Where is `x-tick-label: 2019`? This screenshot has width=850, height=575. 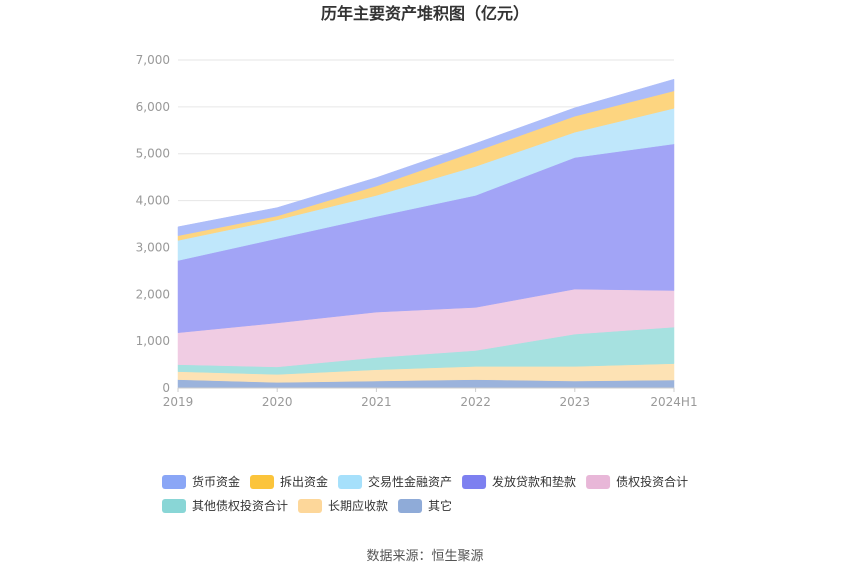 x-tick-label: 2019 is located at coordinates (178, 402).